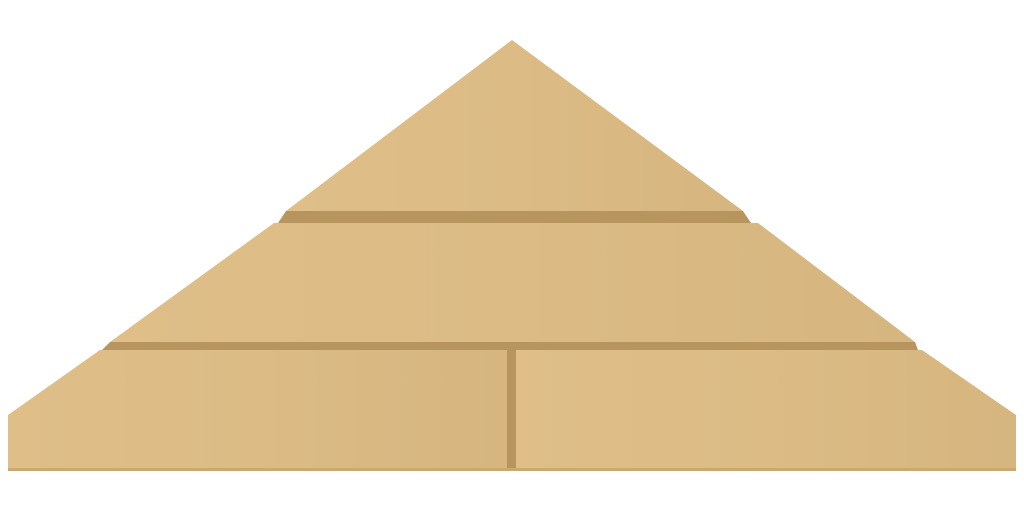 The image size is (1024, 512). What do you see at coordinates (514, 125) in the screenshot?
I see `top-tier-block` at bounding box center [514, 125].